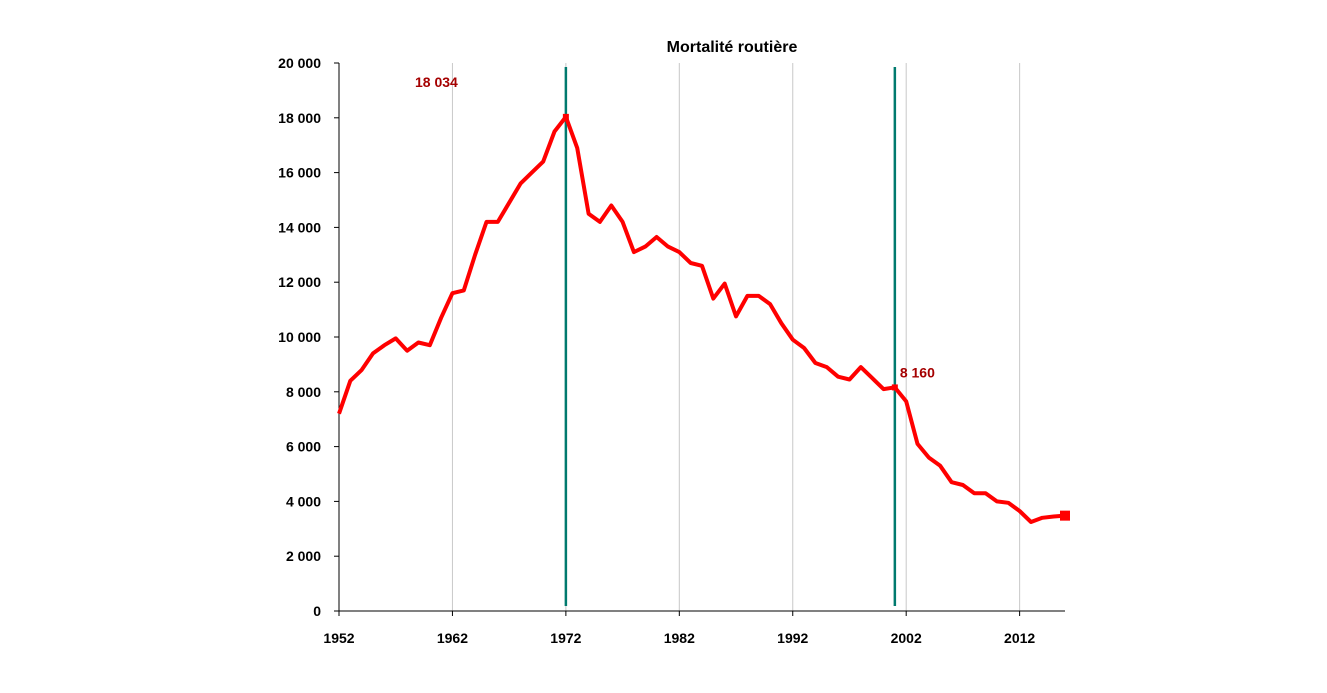 This screenshot has width=1327, height=693. I want to click on x-tick-label: 1962, so click(452, 638).